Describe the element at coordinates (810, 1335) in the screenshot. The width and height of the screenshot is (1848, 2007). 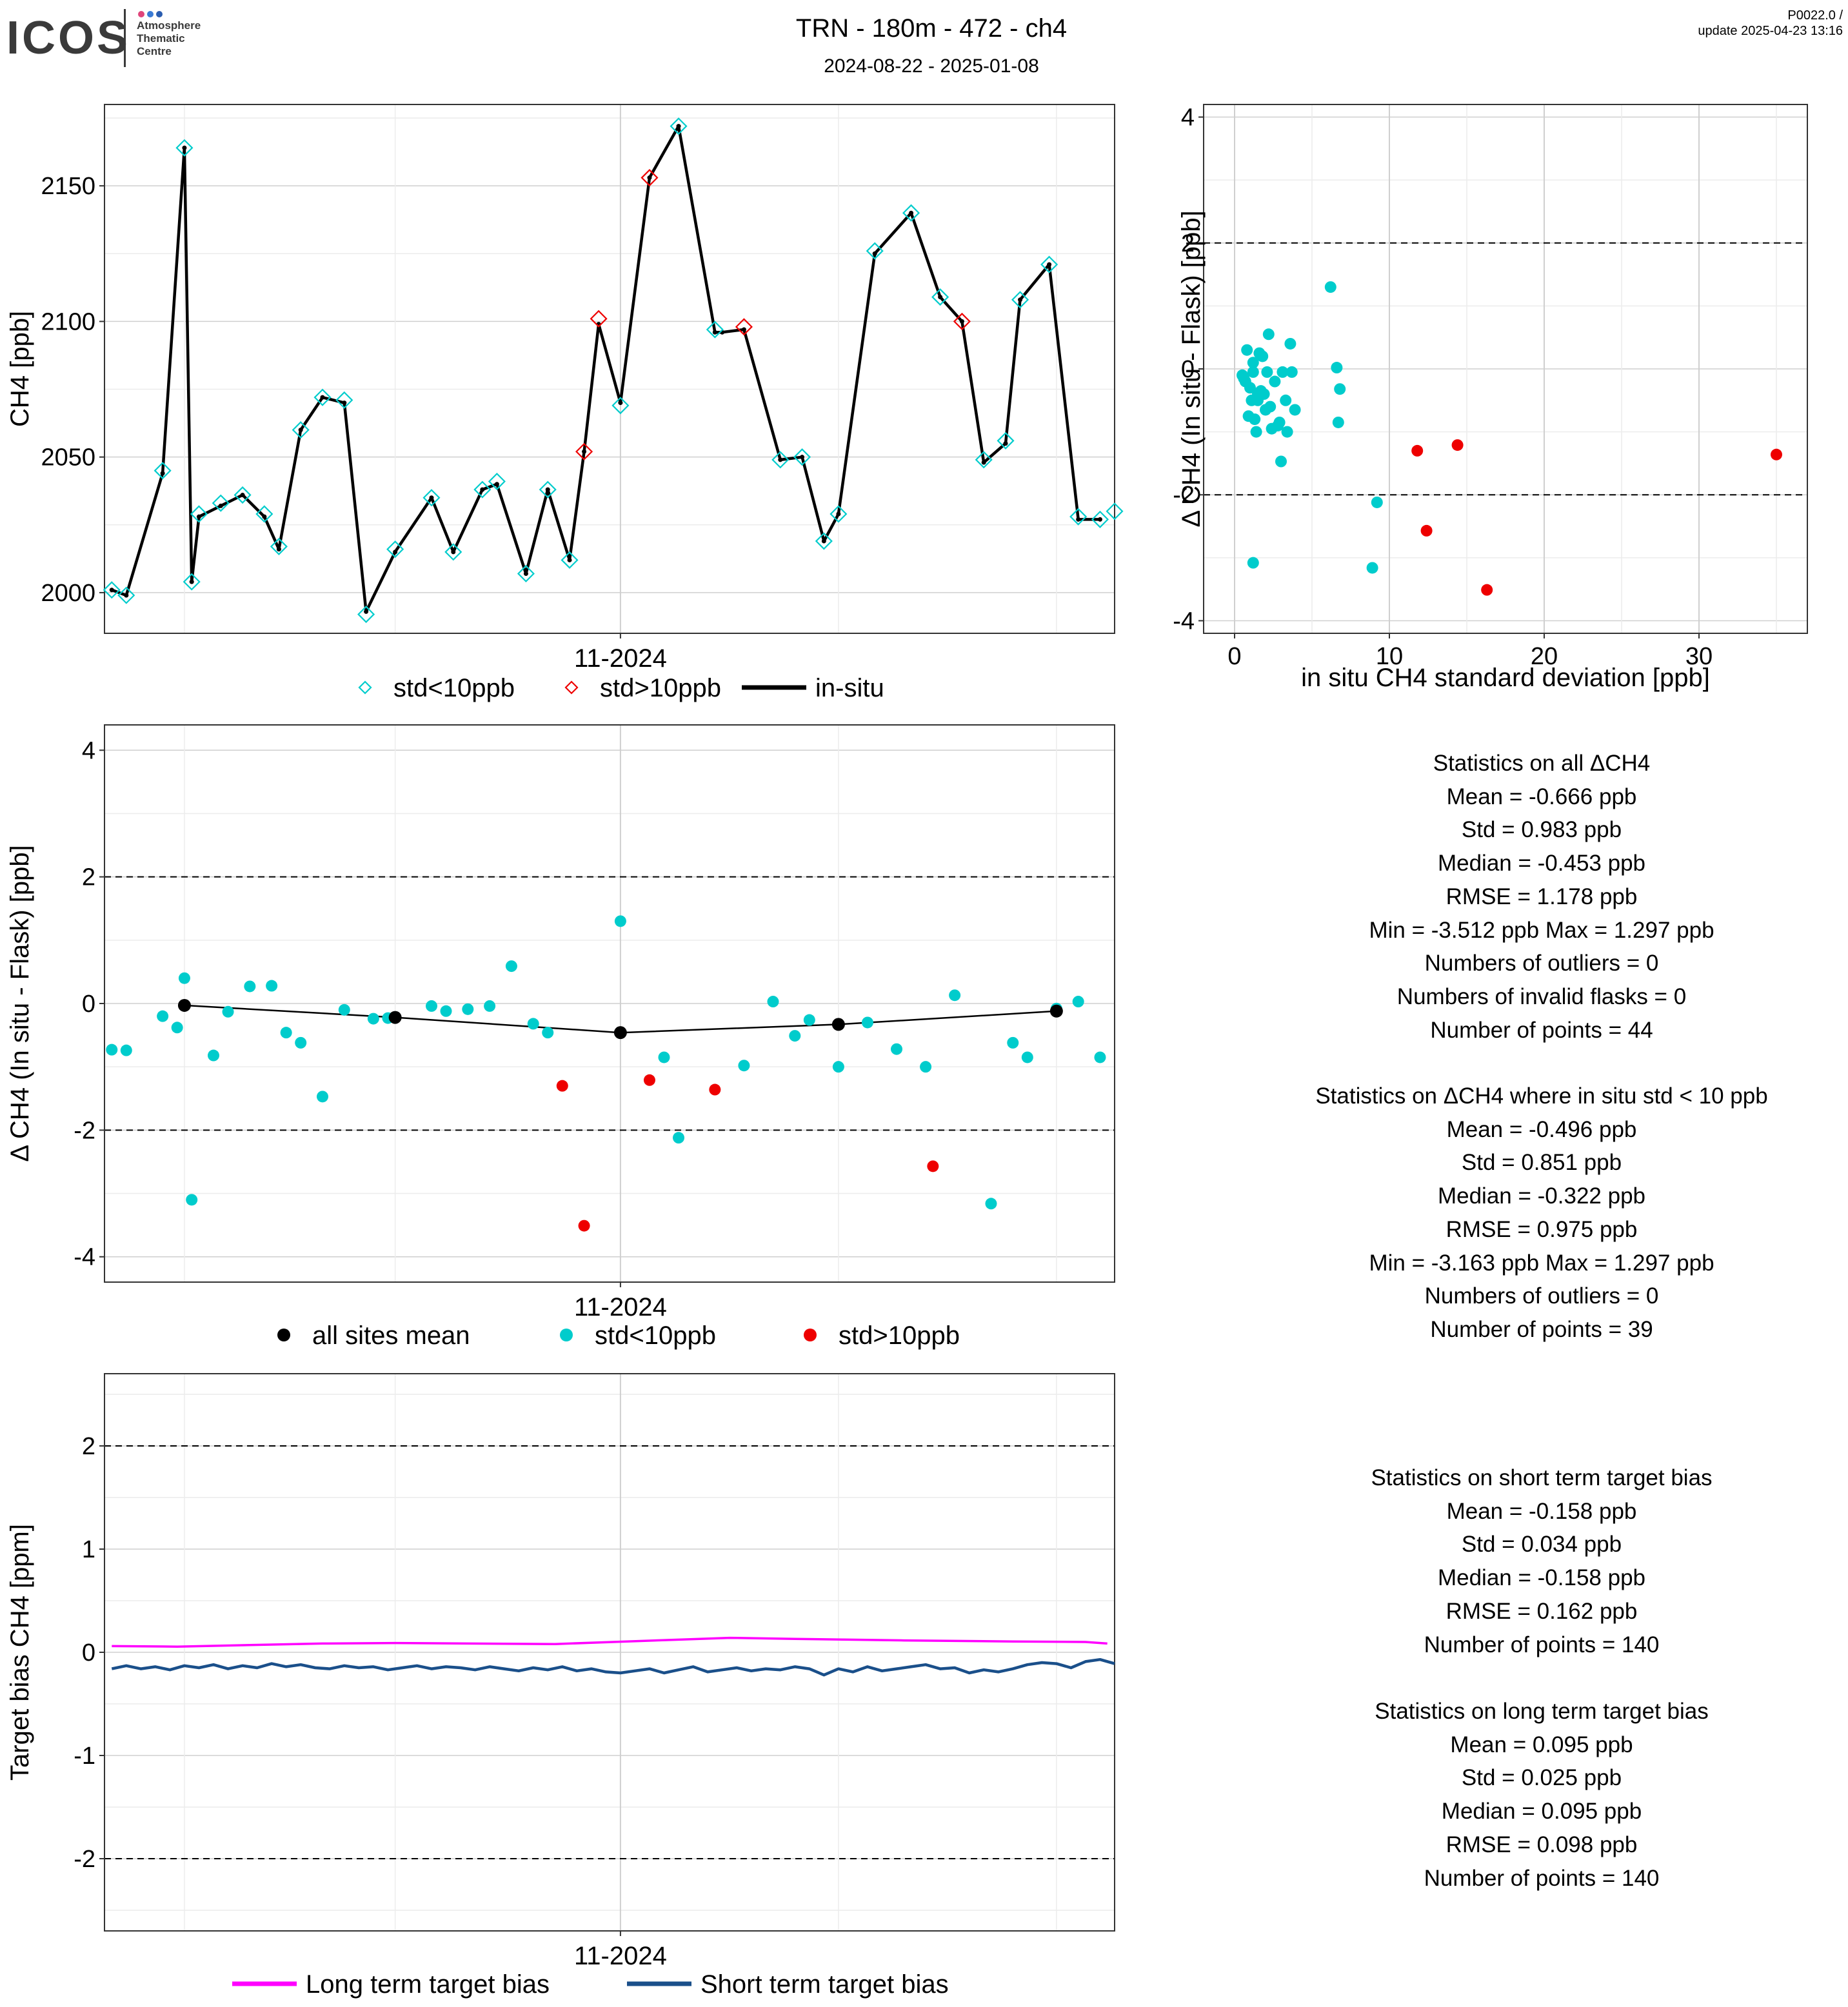
I see `legend-std-gt-10-symbol` at that location.